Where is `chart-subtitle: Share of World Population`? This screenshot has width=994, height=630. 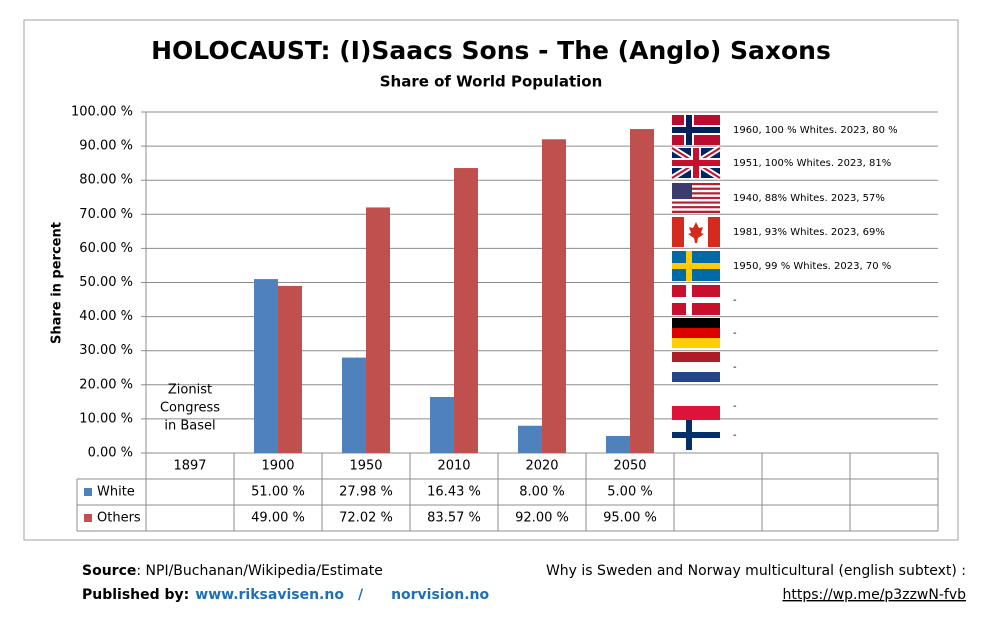 chart-subtitle: Share of World Population is located at coordinates (491, 82).